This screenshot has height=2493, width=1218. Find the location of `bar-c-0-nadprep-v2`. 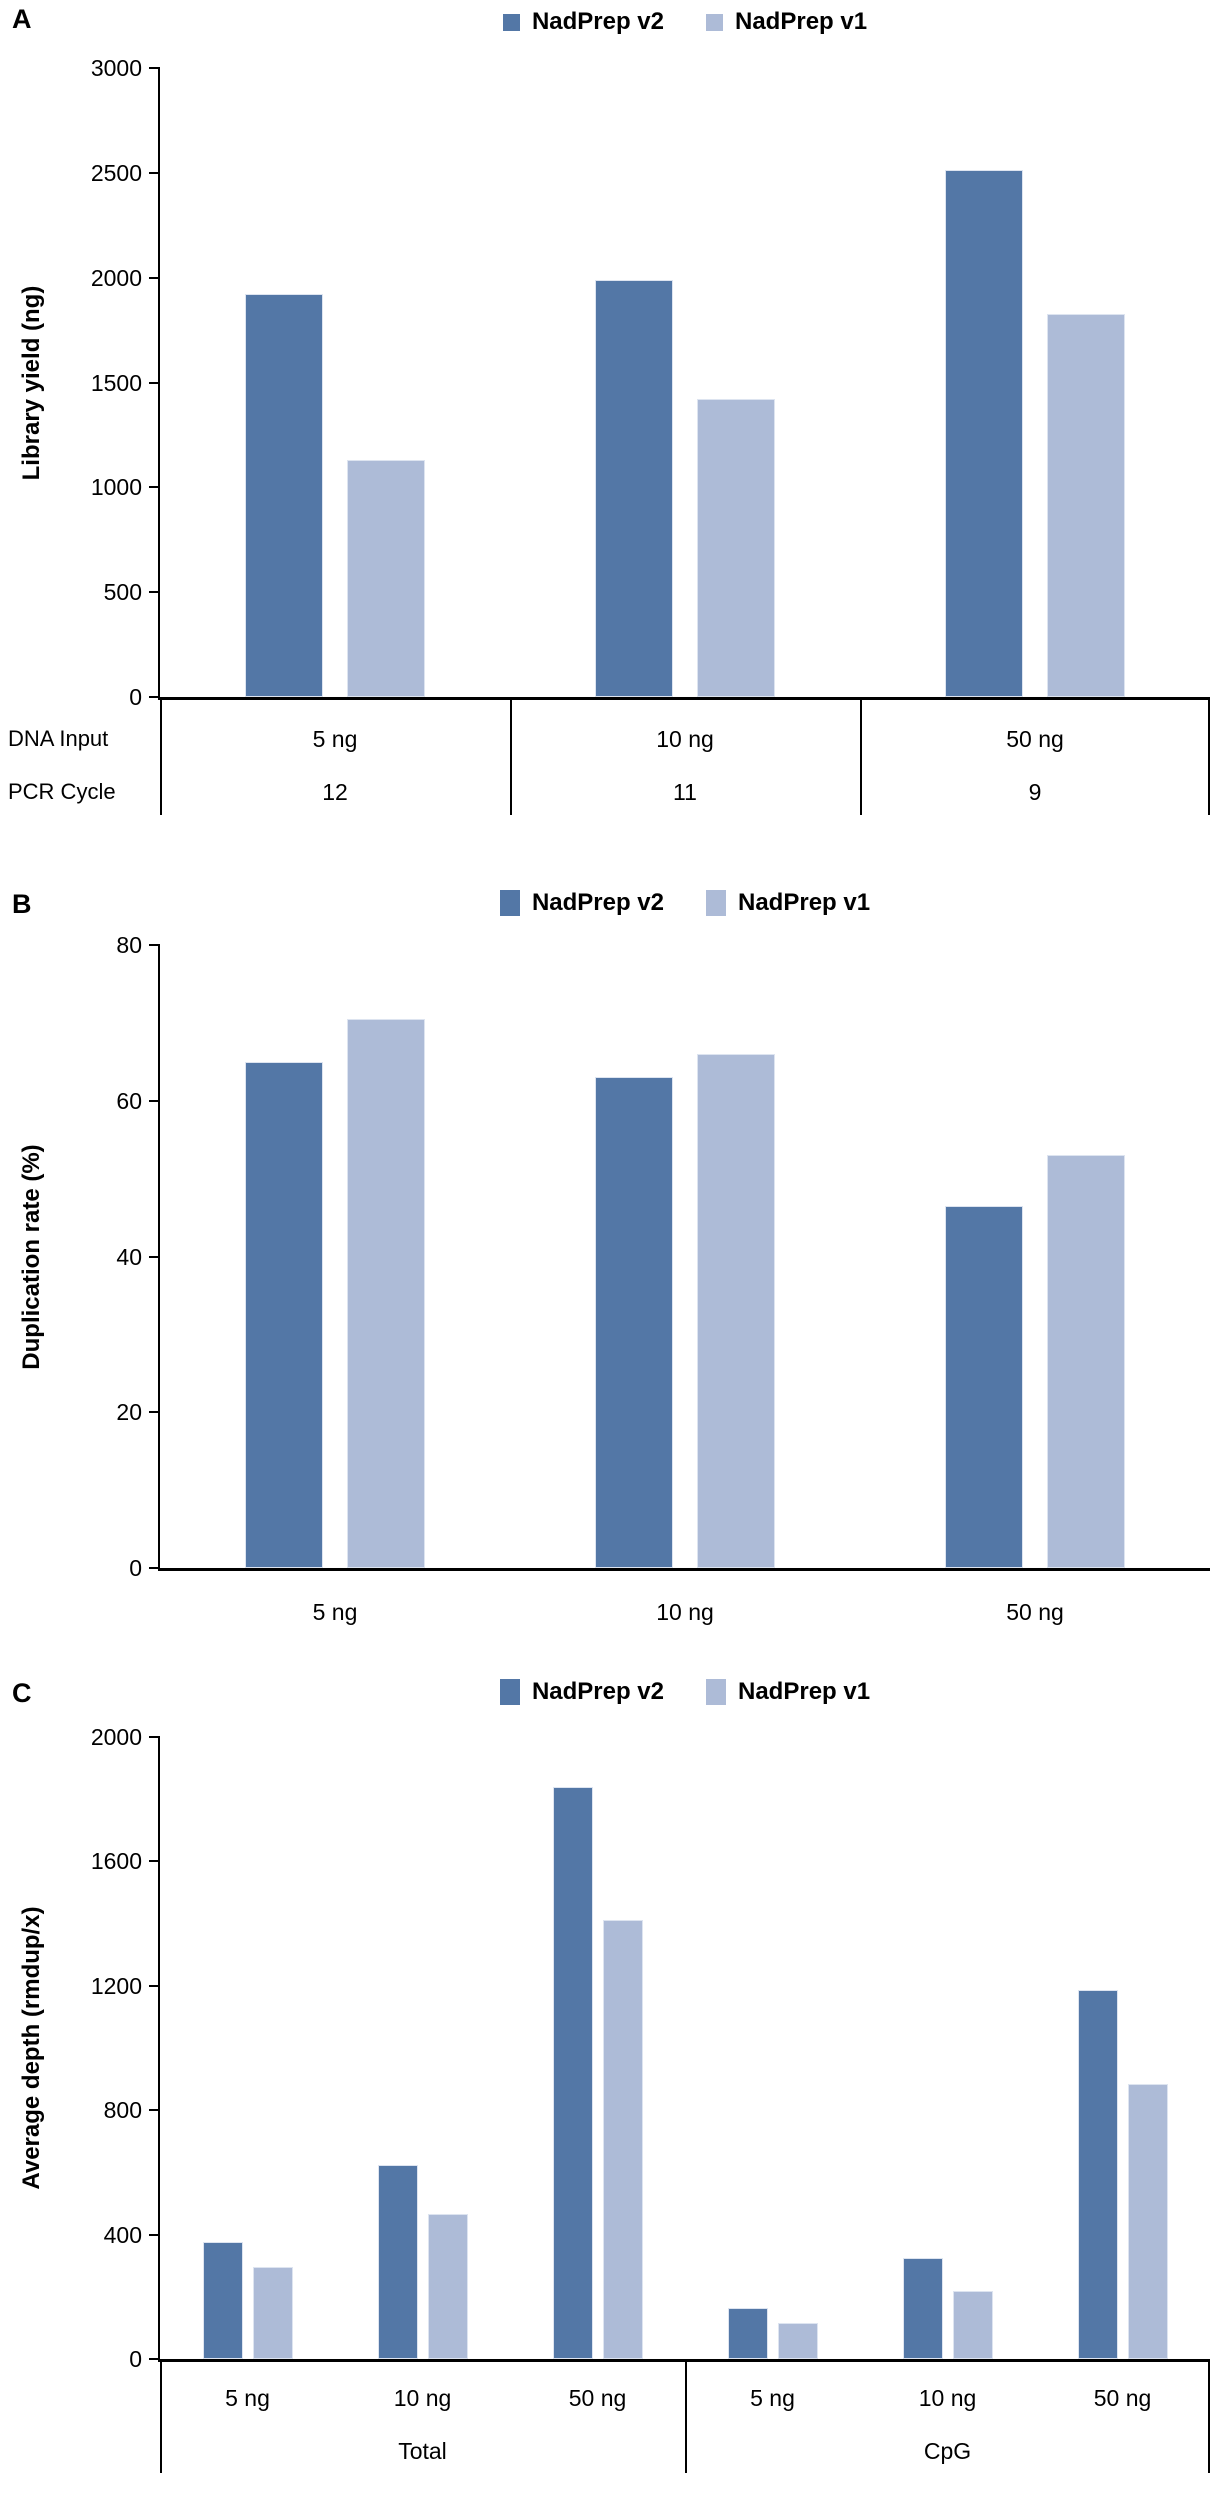

bar-c-0-nadprep-v2 is located at coordinates (223, 2300).